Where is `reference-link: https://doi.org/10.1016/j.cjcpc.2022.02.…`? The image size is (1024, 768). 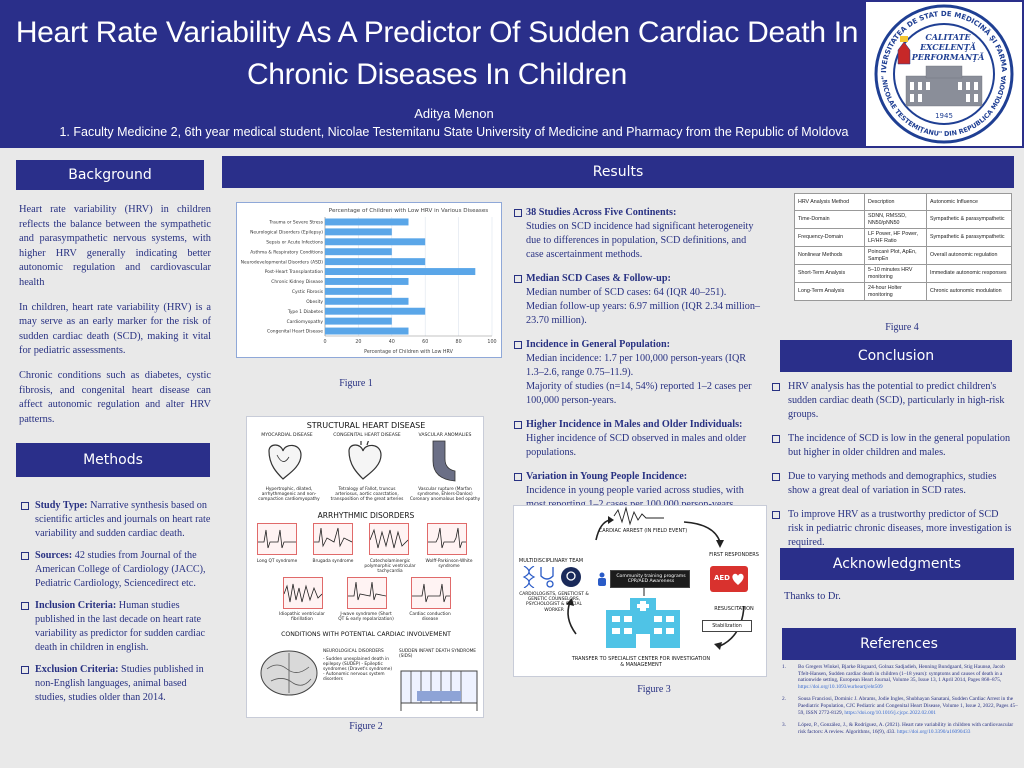
reference-link: https://doi.org/10.1016/j.cjcpc.2022.02.… is located at coordinates (890, 712).